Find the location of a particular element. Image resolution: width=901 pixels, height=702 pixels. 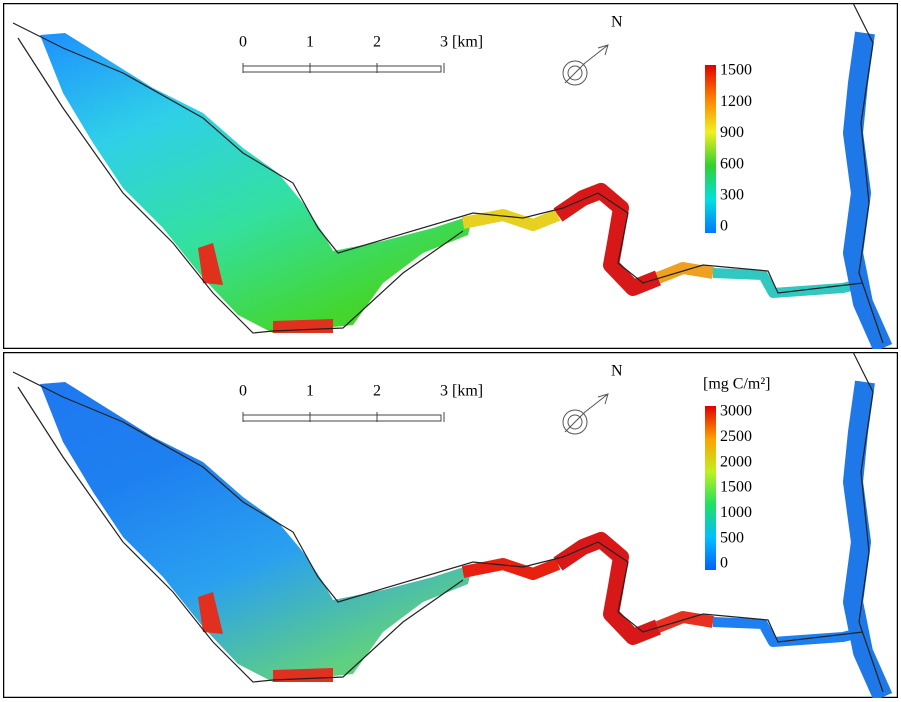

colorbar-label: 1000 is located at coordinates (736, 512).